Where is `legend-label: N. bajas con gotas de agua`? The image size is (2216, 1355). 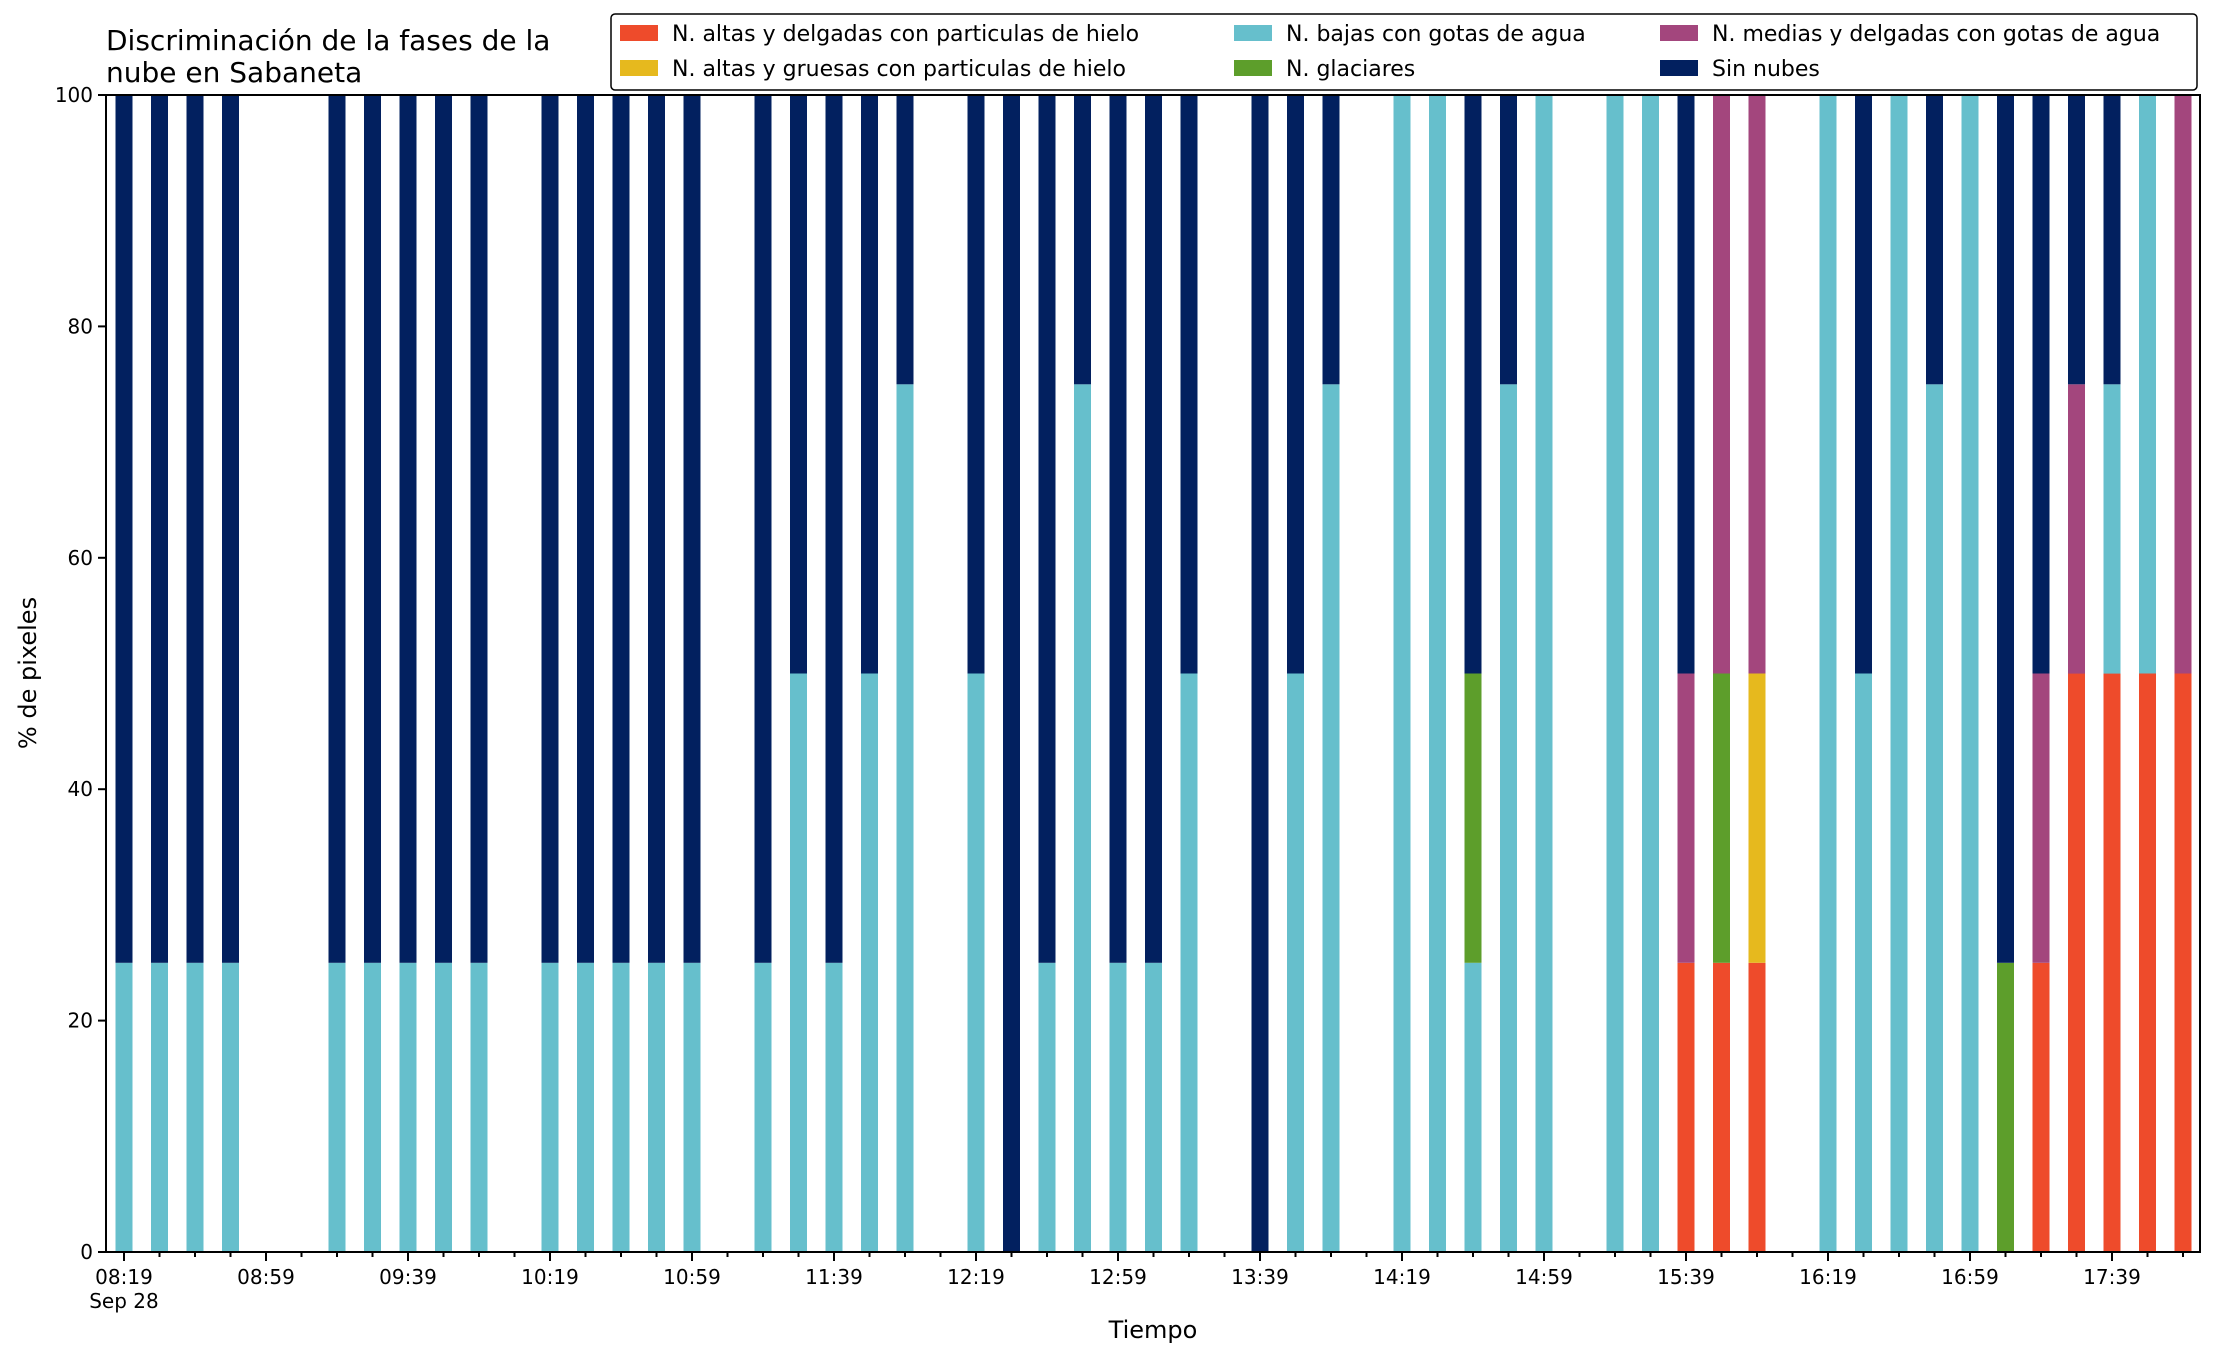
legend-label: N. bajas con gotas de agua is located at coordinates (1436, 34).